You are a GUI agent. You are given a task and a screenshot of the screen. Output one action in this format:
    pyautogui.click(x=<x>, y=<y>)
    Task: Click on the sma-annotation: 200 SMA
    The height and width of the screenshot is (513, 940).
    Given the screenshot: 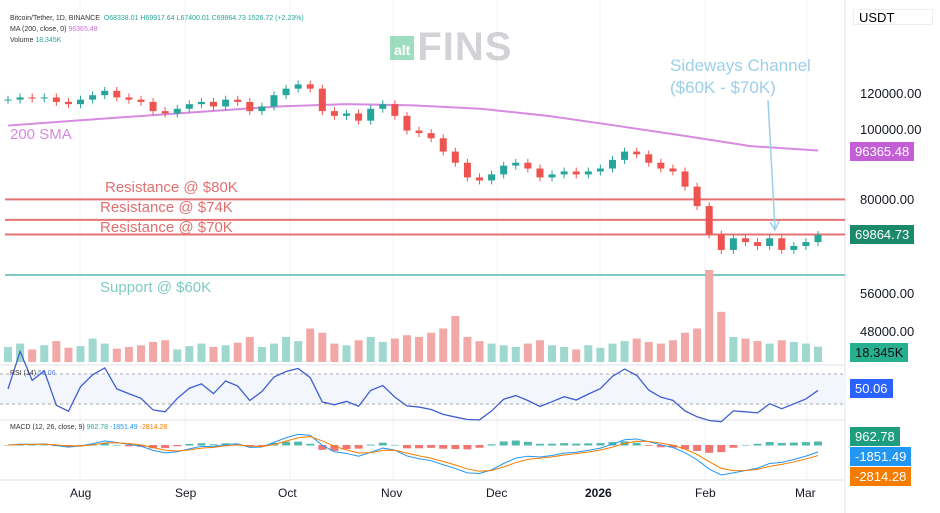 What is the action you would take?
    pyautogui.click(x=41, y=134)
    